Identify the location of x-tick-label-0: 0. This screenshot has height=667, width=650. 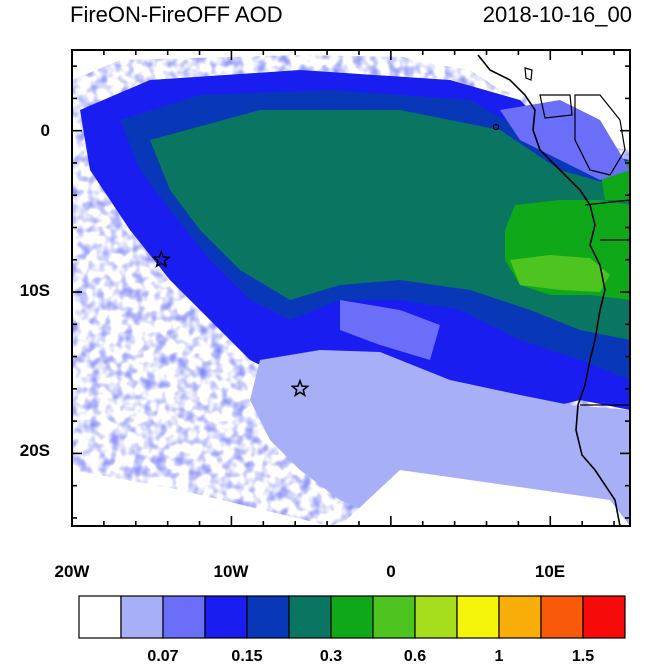
(391, 571).